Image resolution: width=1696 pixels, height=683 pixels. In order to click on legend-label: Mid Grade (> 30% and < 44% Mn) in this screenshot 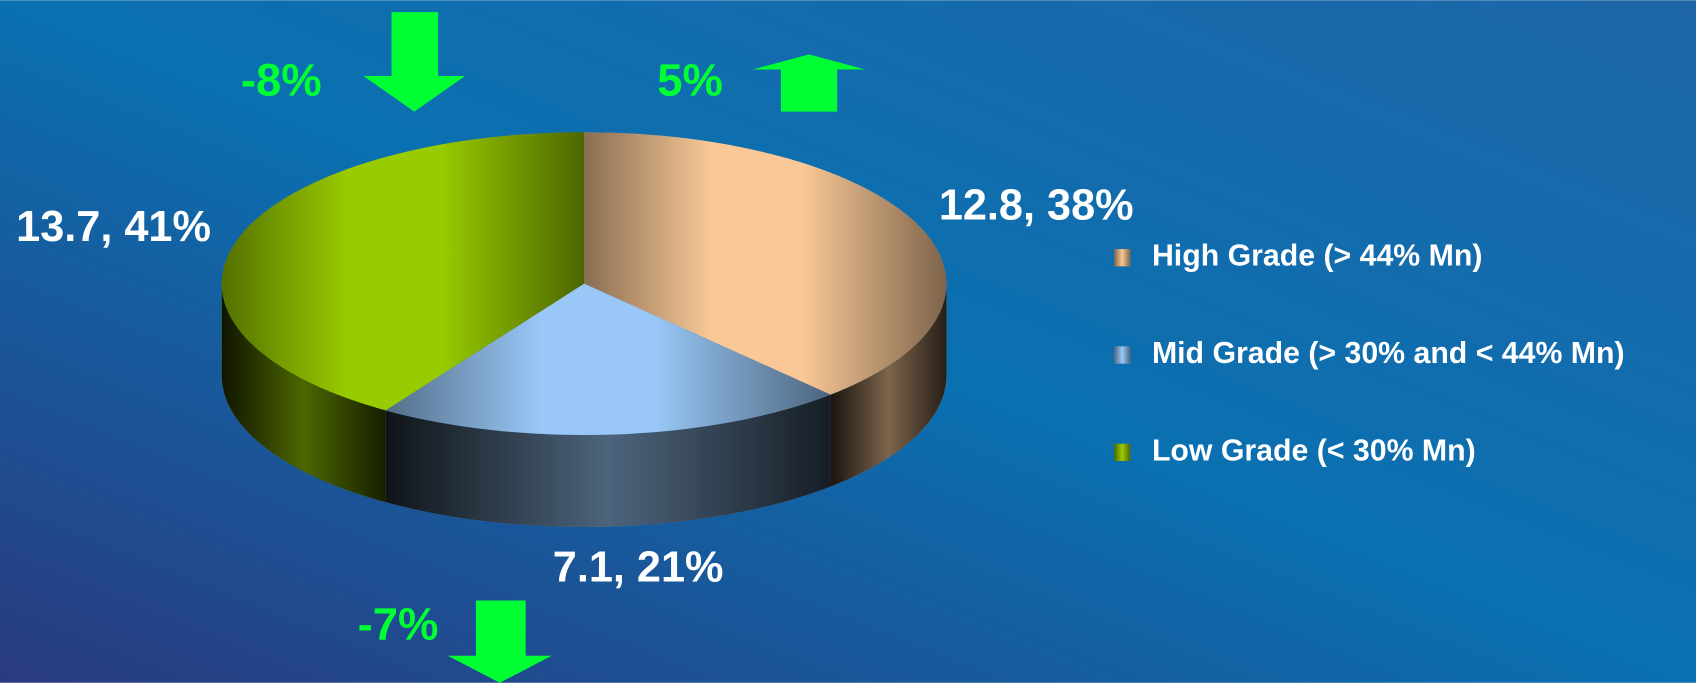, I will do `click(1388, 353)`.